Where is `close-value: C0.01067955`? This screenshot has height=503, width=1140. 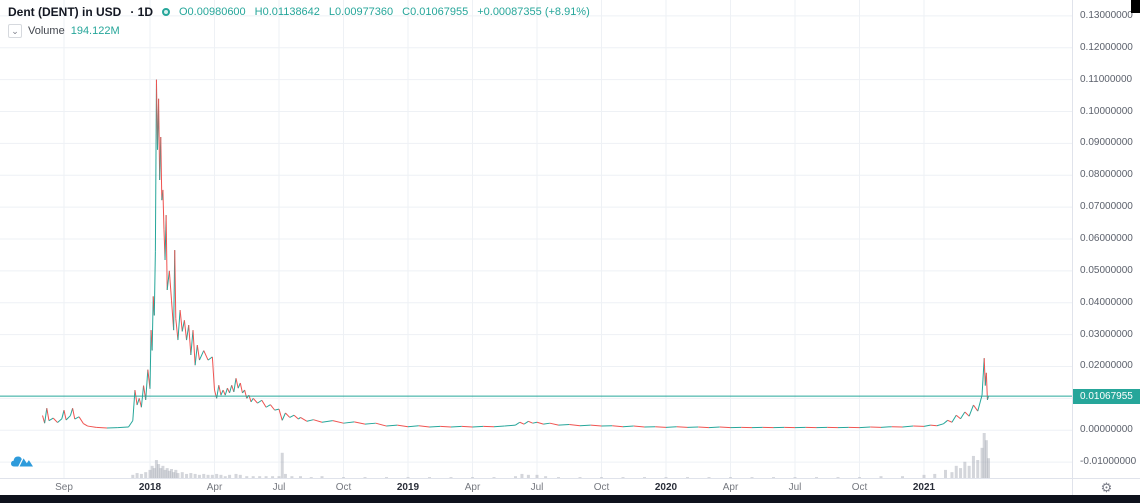
close-value: C0.01067955 is located at coordinates (435, 12).